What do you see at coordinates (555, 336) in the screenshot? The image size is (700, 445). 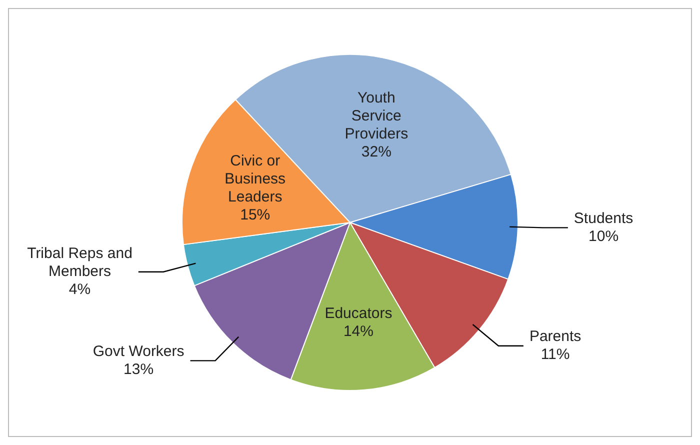 I see `slice-label: Parents` at bounding box center [555, 336].